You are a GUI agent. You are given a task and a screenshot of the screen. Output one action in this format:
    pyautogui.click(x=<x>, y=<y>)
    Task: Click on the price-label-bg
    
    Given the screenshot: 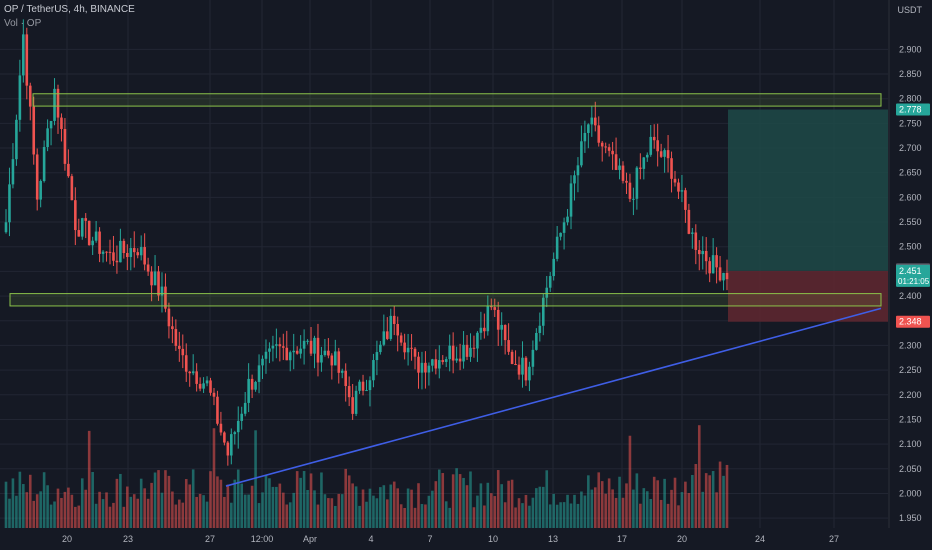 What is the action you would take?
    pyautogui.click(x=913, y=109)
    